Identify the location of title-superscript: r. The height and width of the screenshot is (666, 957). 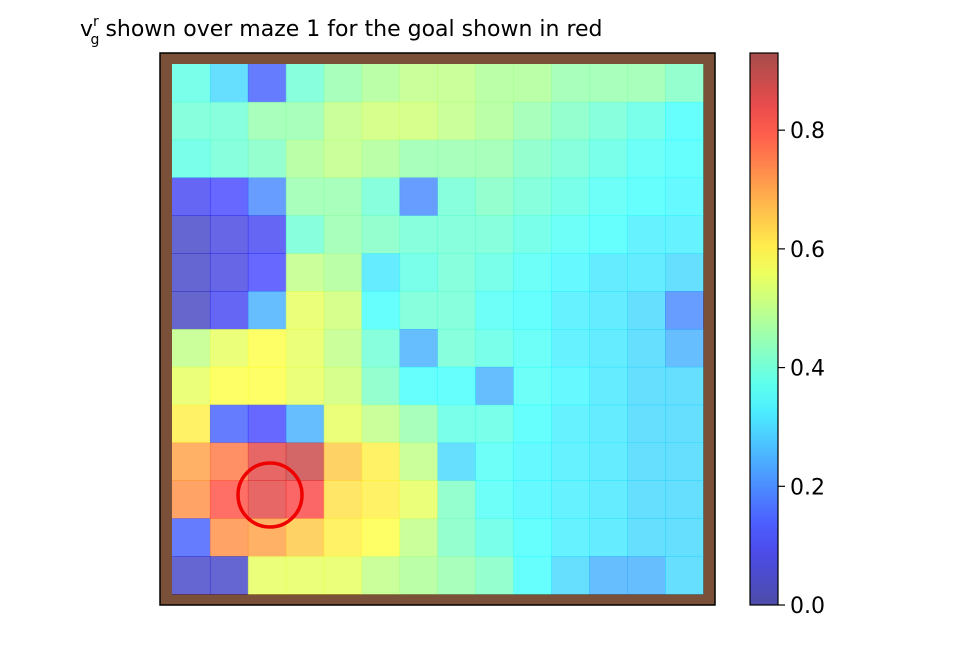
(96, 22).